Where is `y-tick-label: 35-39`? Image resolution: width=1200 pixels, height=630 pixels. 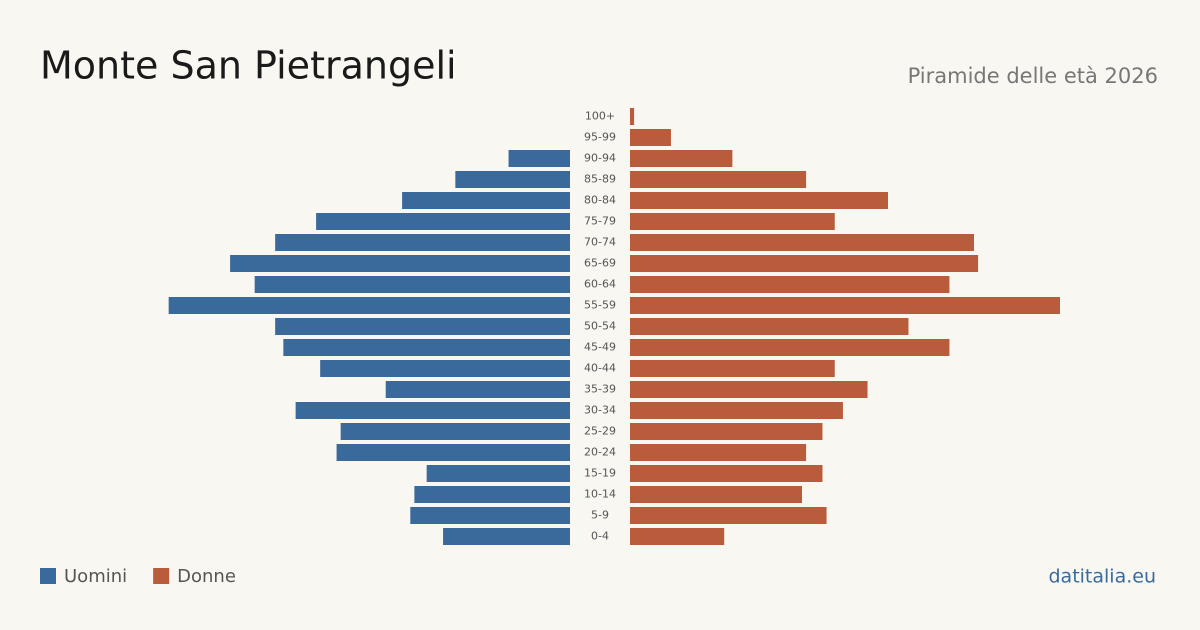 y-tick-label: 35-39 is located at coordinates (600, 389).